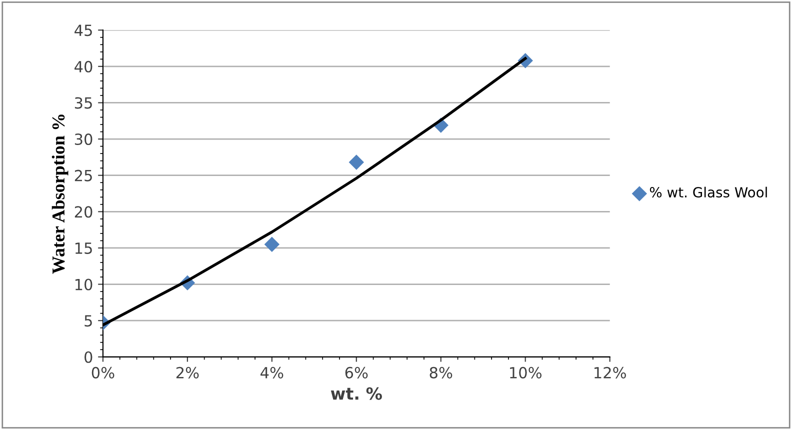 This screenshot has width=792, height=430. Describe the element at coordinates (88, 321) in the screenshot. I see `y-tick-label: 5` at that location.